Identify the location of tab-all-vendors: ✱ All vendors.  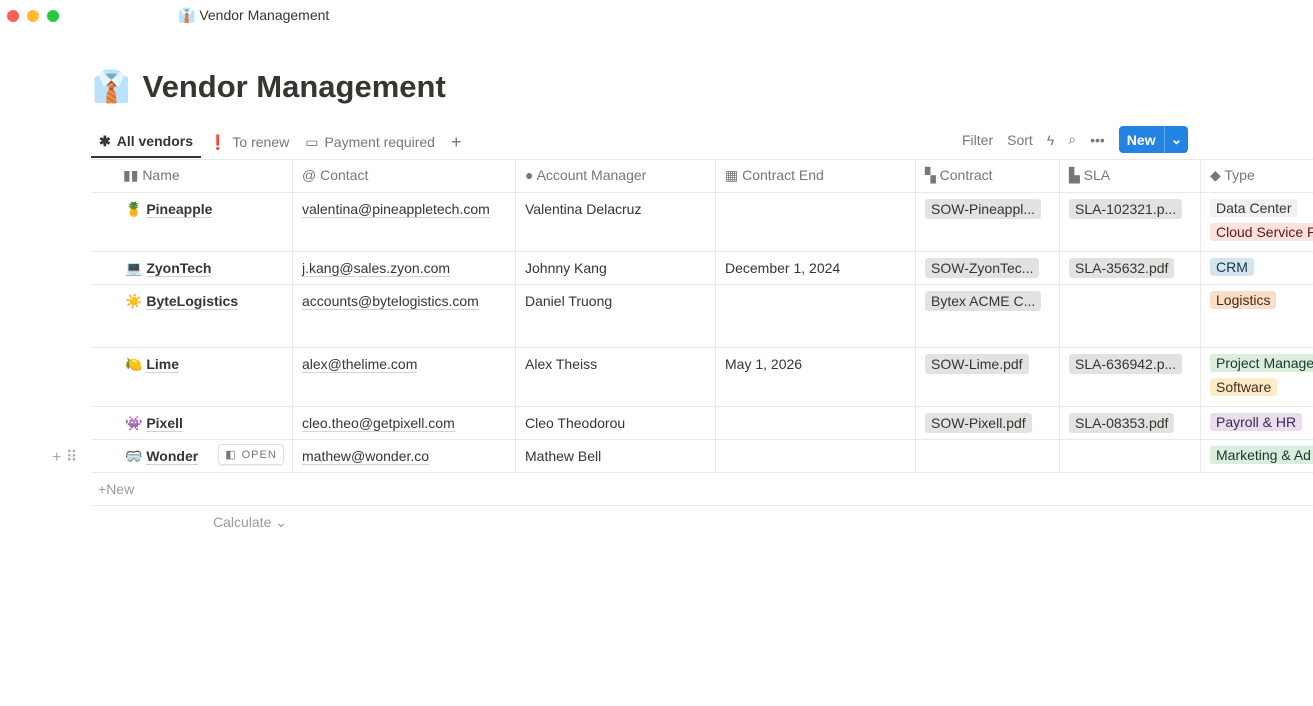
(146, 142).